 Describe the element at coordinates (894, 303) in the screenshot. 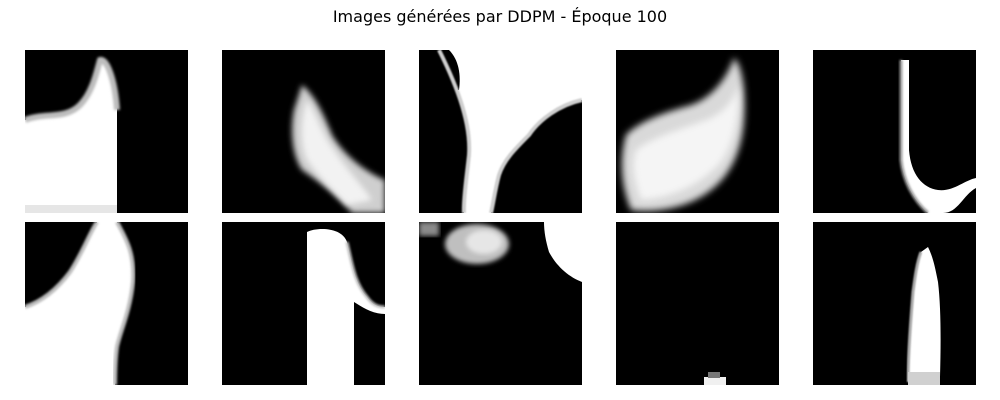

I see `sample-image-r2-c5` at that location.